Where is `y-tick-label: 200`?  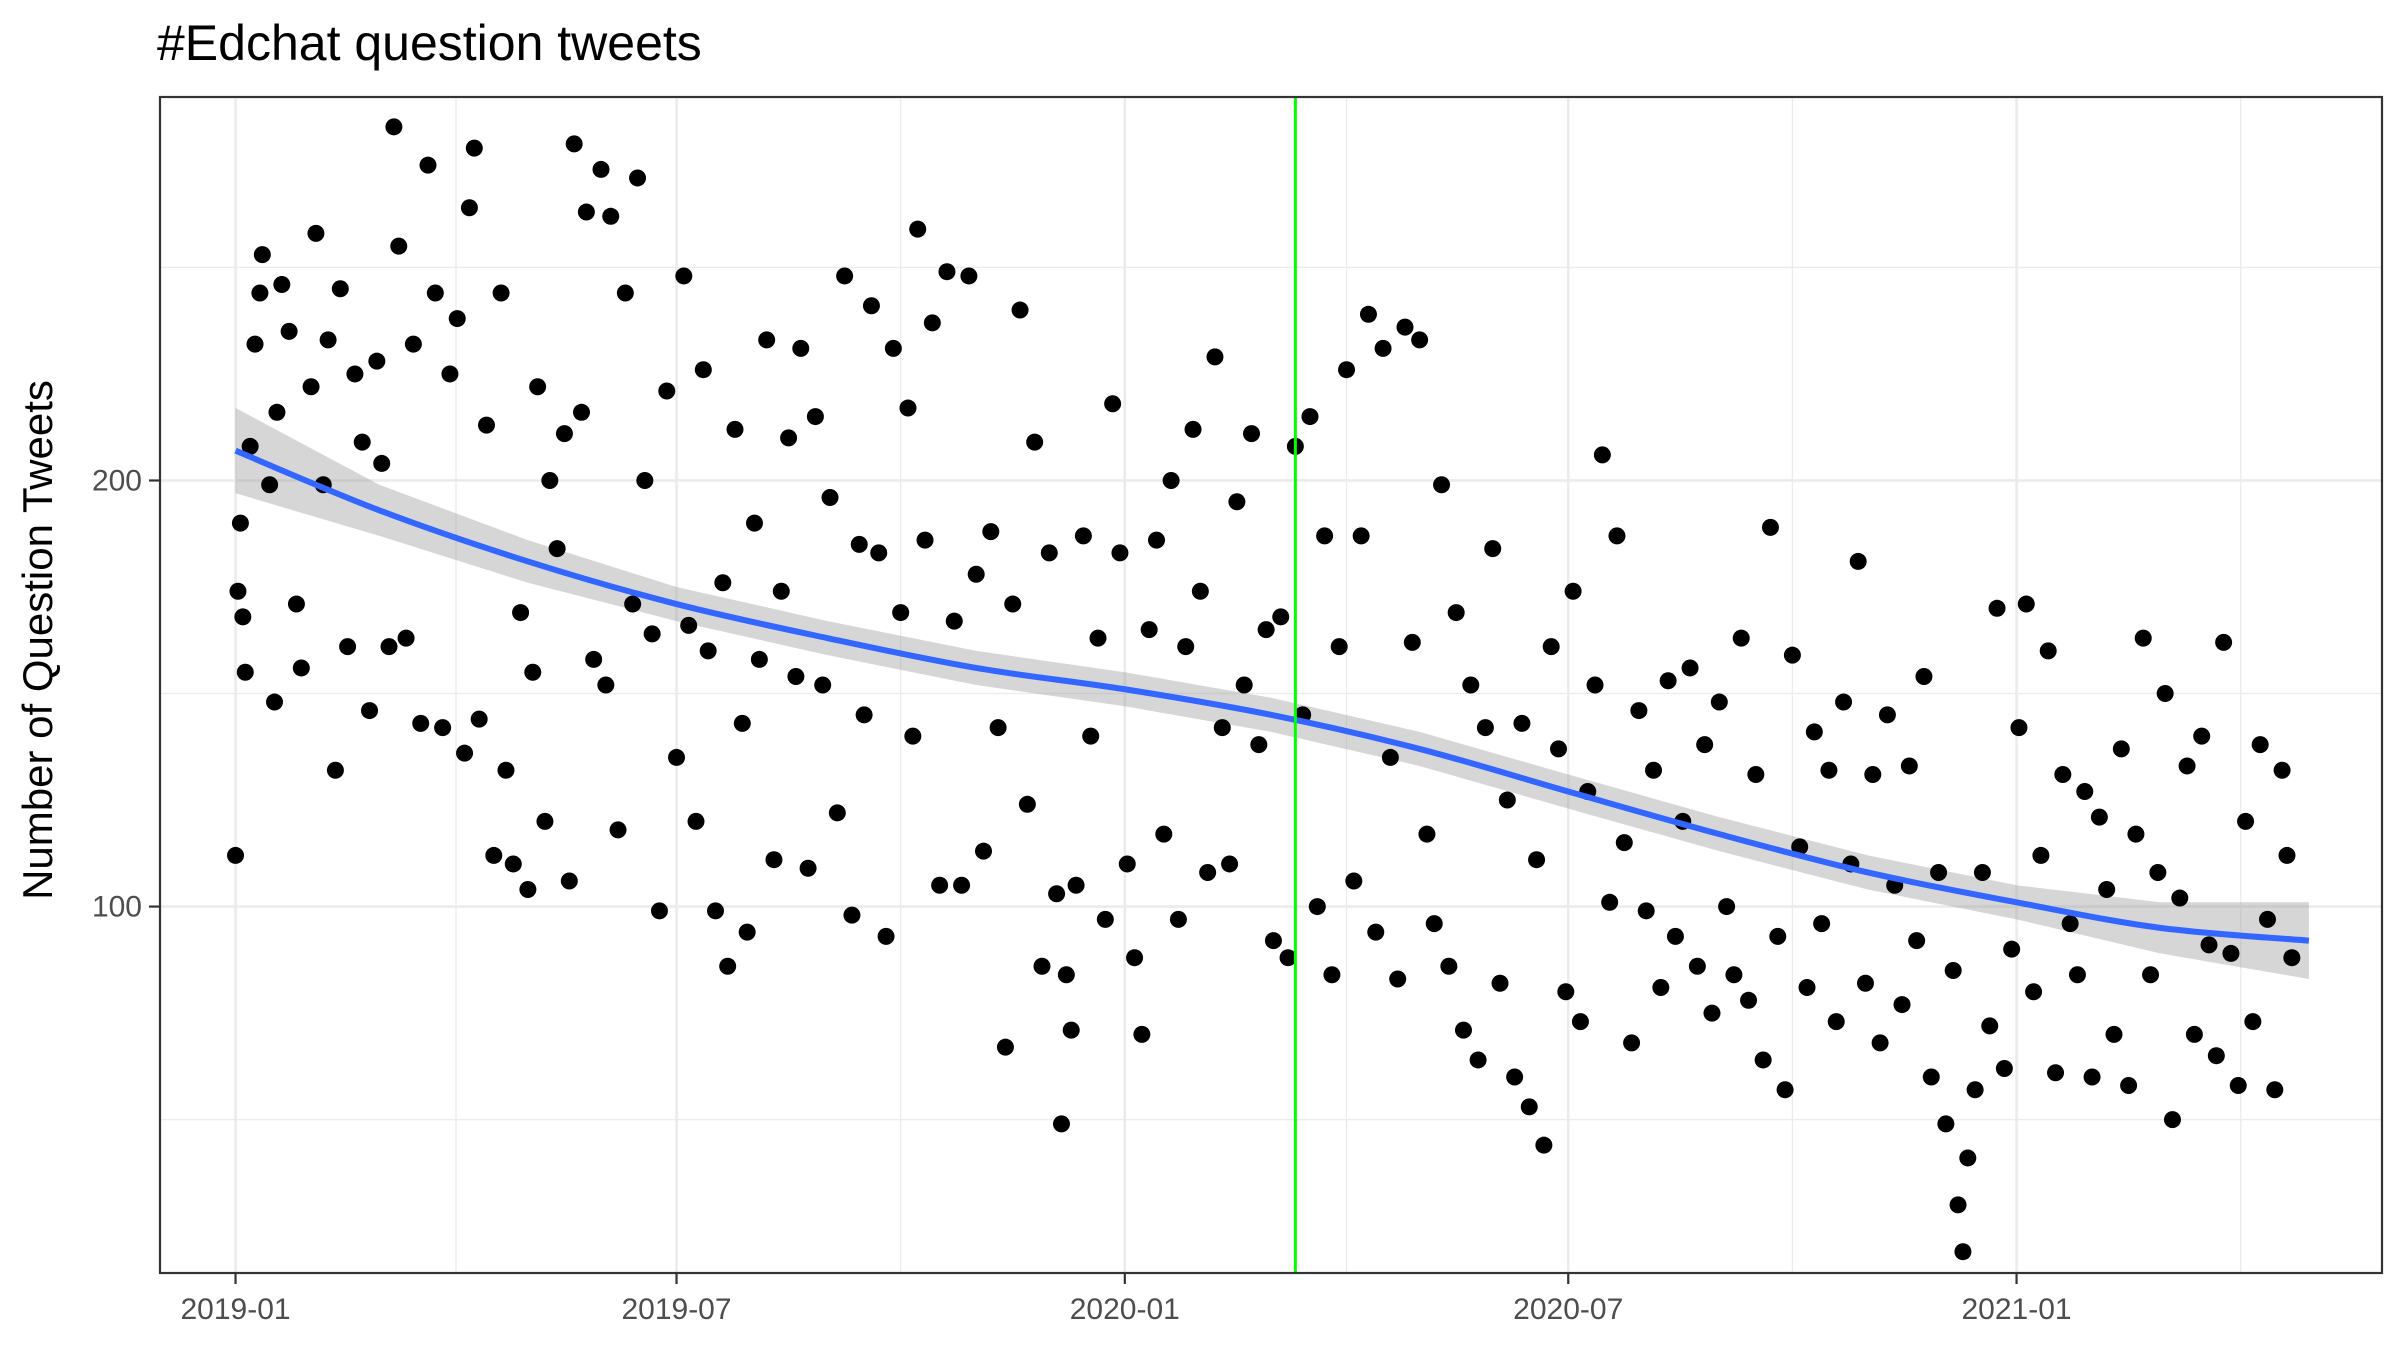
y-tick-label: 200 is located at coordinates (117, 480).